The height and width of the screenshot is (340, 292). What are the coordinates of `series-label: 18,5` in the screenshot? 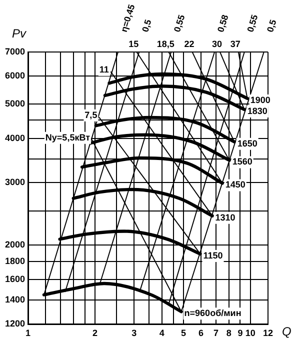 It's located at (165, 43).